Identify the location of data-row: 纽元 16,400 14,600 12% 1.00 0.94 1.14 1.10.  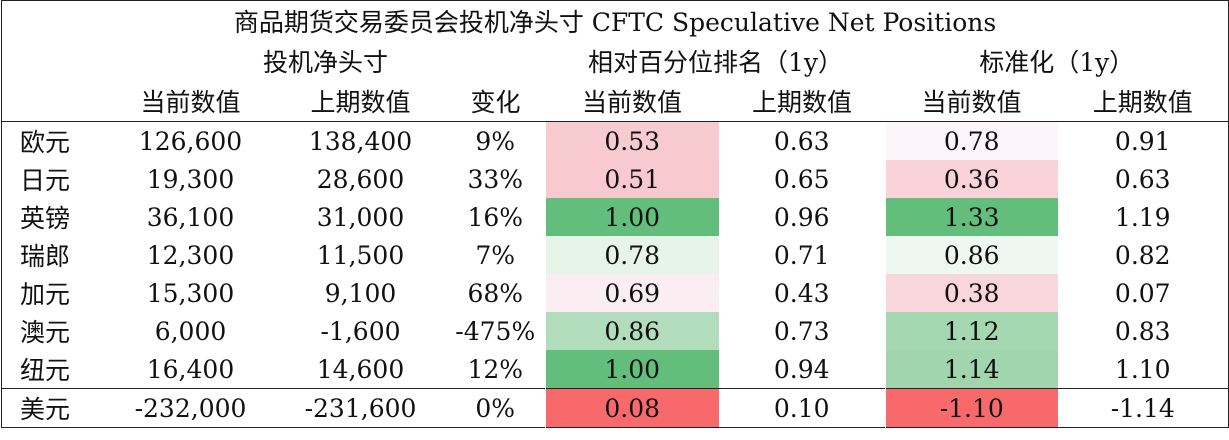
(615, 369).